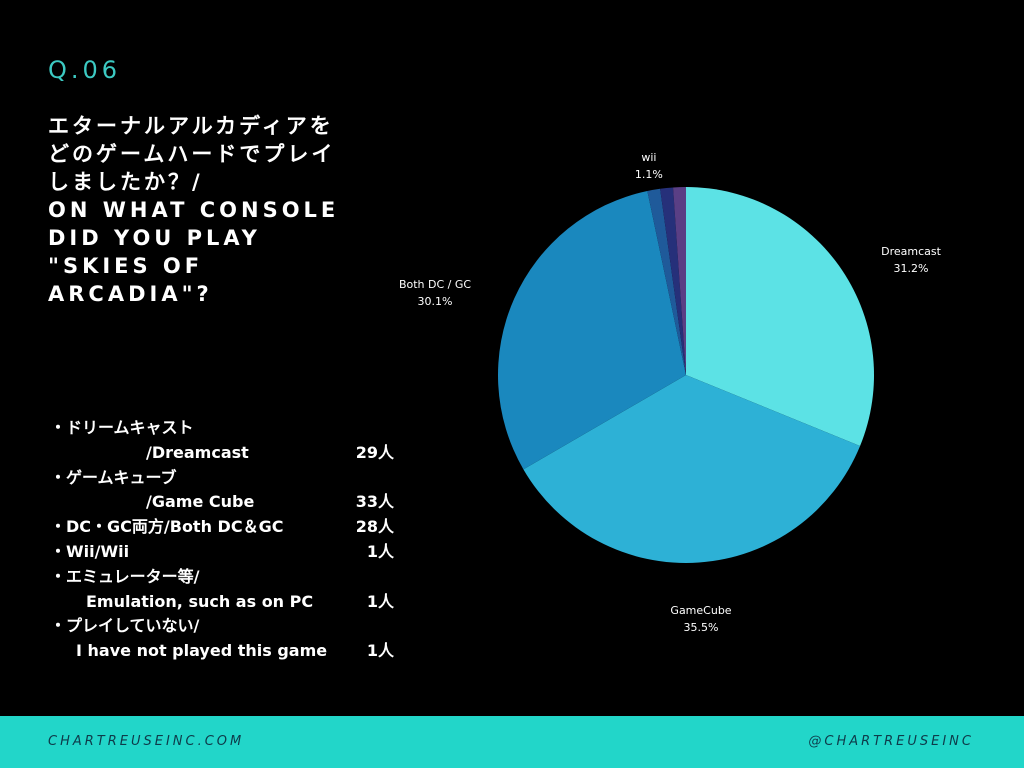  Describe the element at coordinates (374, 527) in the screenshot. I see `stat-count: 28人` at that location.